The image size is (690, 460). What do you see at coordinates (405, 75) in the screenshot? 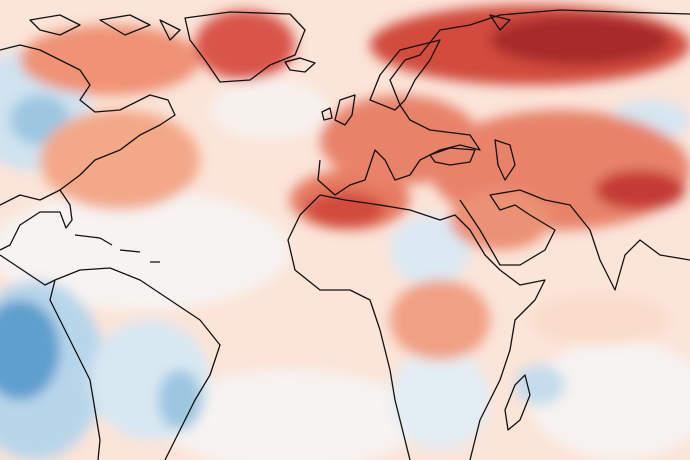
I see `scandinavia` at bounding box center [405, 75].